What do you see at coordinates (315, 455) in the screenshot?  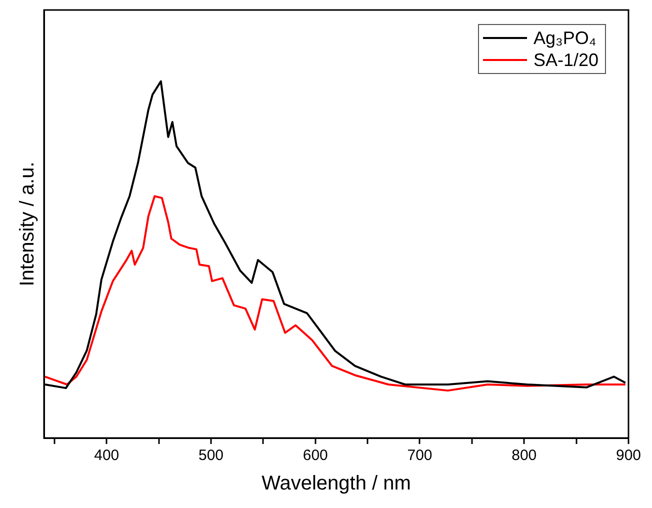 I see `x-tick-label: 600` at bounding box center [315, 455].